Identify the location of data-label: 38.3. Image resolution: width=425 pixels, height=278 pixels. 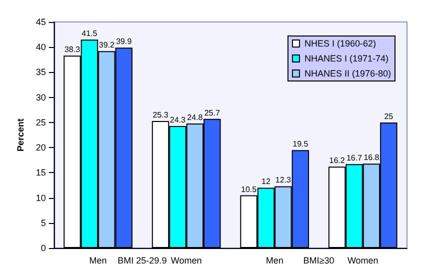
(72, 49).